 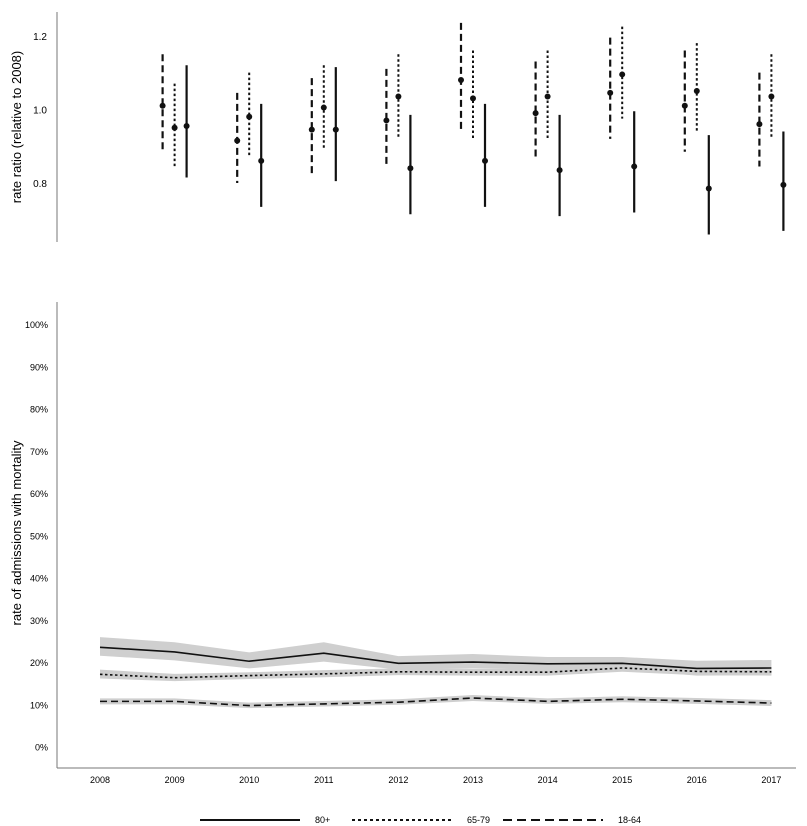 What do you see at coordinates (39, 410) in the screenshot?
I see `bottom-y-tick-label: 80%` at bounding box center [39, 410].